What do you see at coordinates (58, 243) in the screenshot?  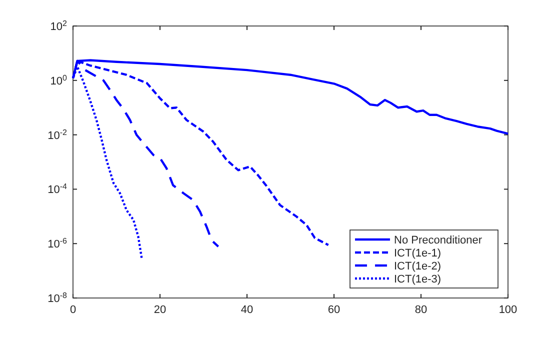 I see `y-tick-label: 10$^{-6}$` at bounding box center [58, 243].